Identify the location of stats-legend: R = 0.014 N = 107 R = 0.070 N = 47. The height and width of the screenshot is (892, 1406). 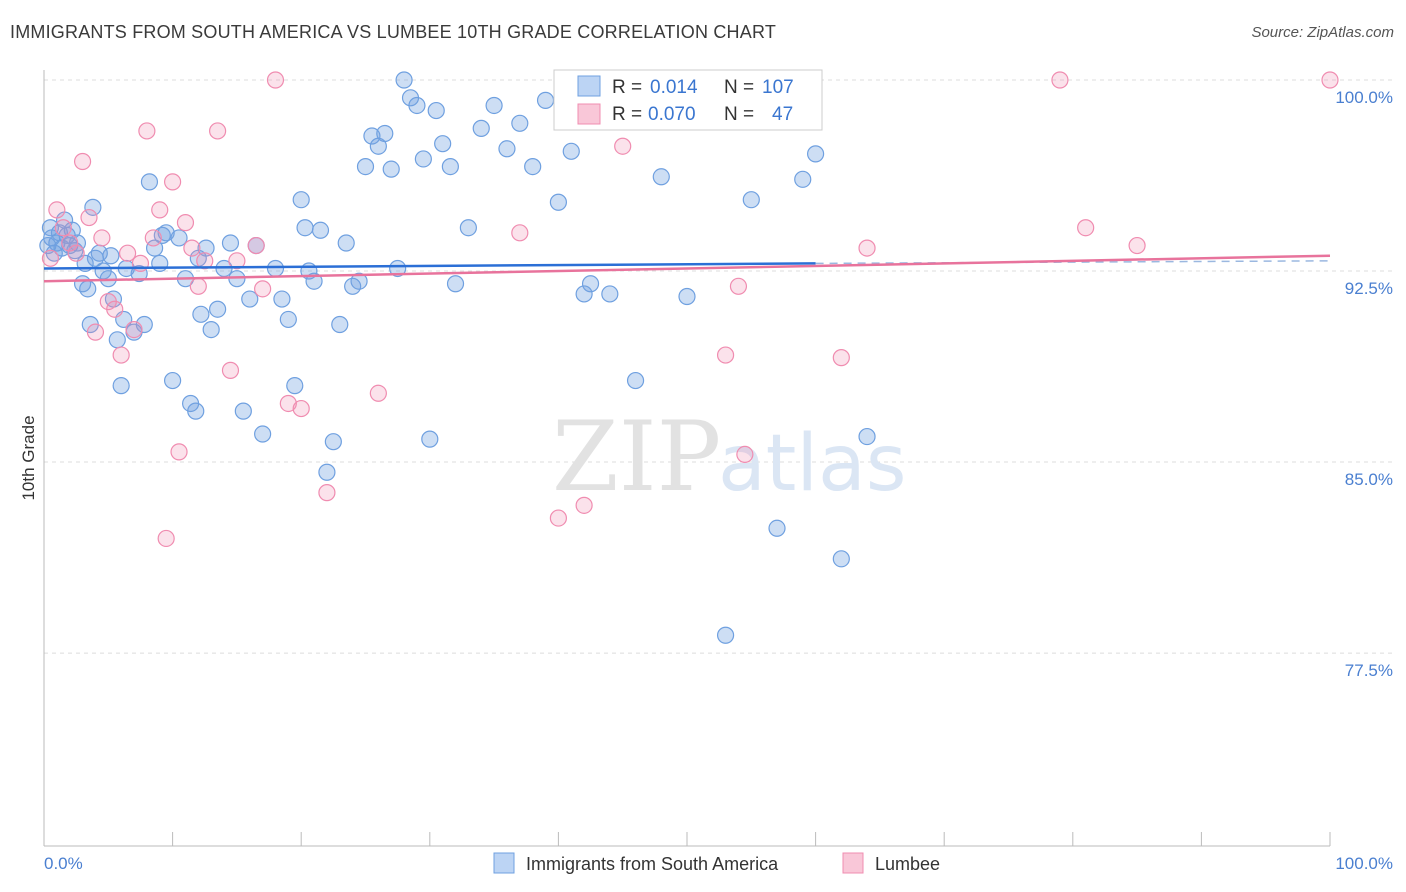
(688, 100).